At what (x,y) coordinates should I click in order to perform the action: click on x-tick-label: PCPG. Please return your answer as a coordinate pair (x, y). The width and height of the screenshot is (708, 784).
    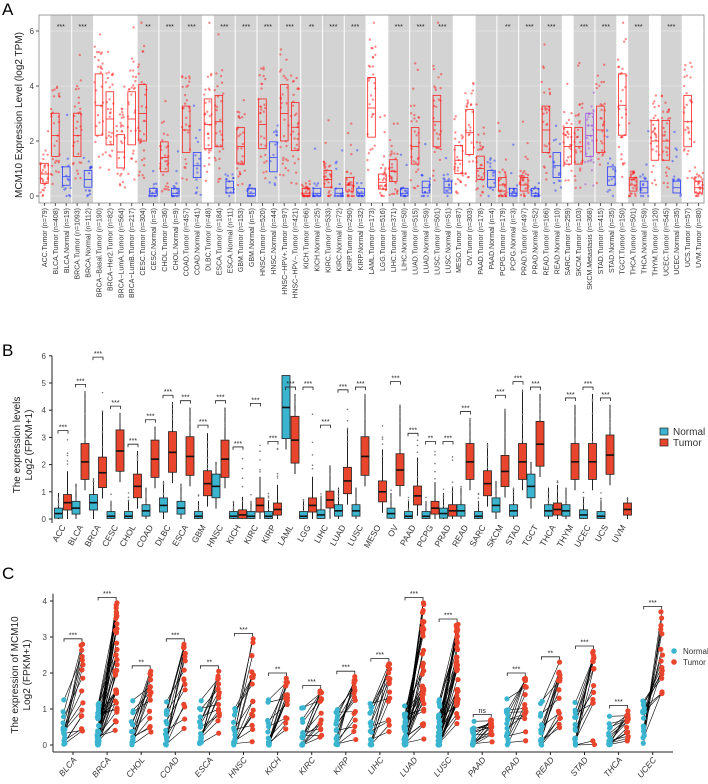
    Looking at the image, I should click on (425, 536).